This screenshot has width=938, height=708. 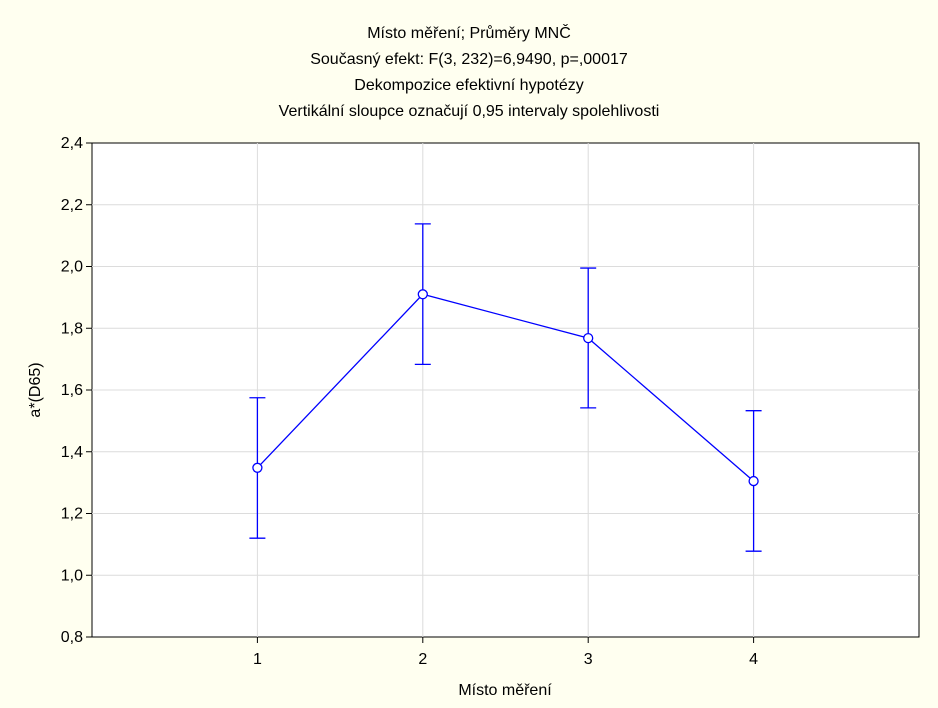 What do you see at coordinates (469, 32) in the screenshot?
I see `title-line-1: Místo měření; Průměry MNČ` at bounding box center [469, 32].